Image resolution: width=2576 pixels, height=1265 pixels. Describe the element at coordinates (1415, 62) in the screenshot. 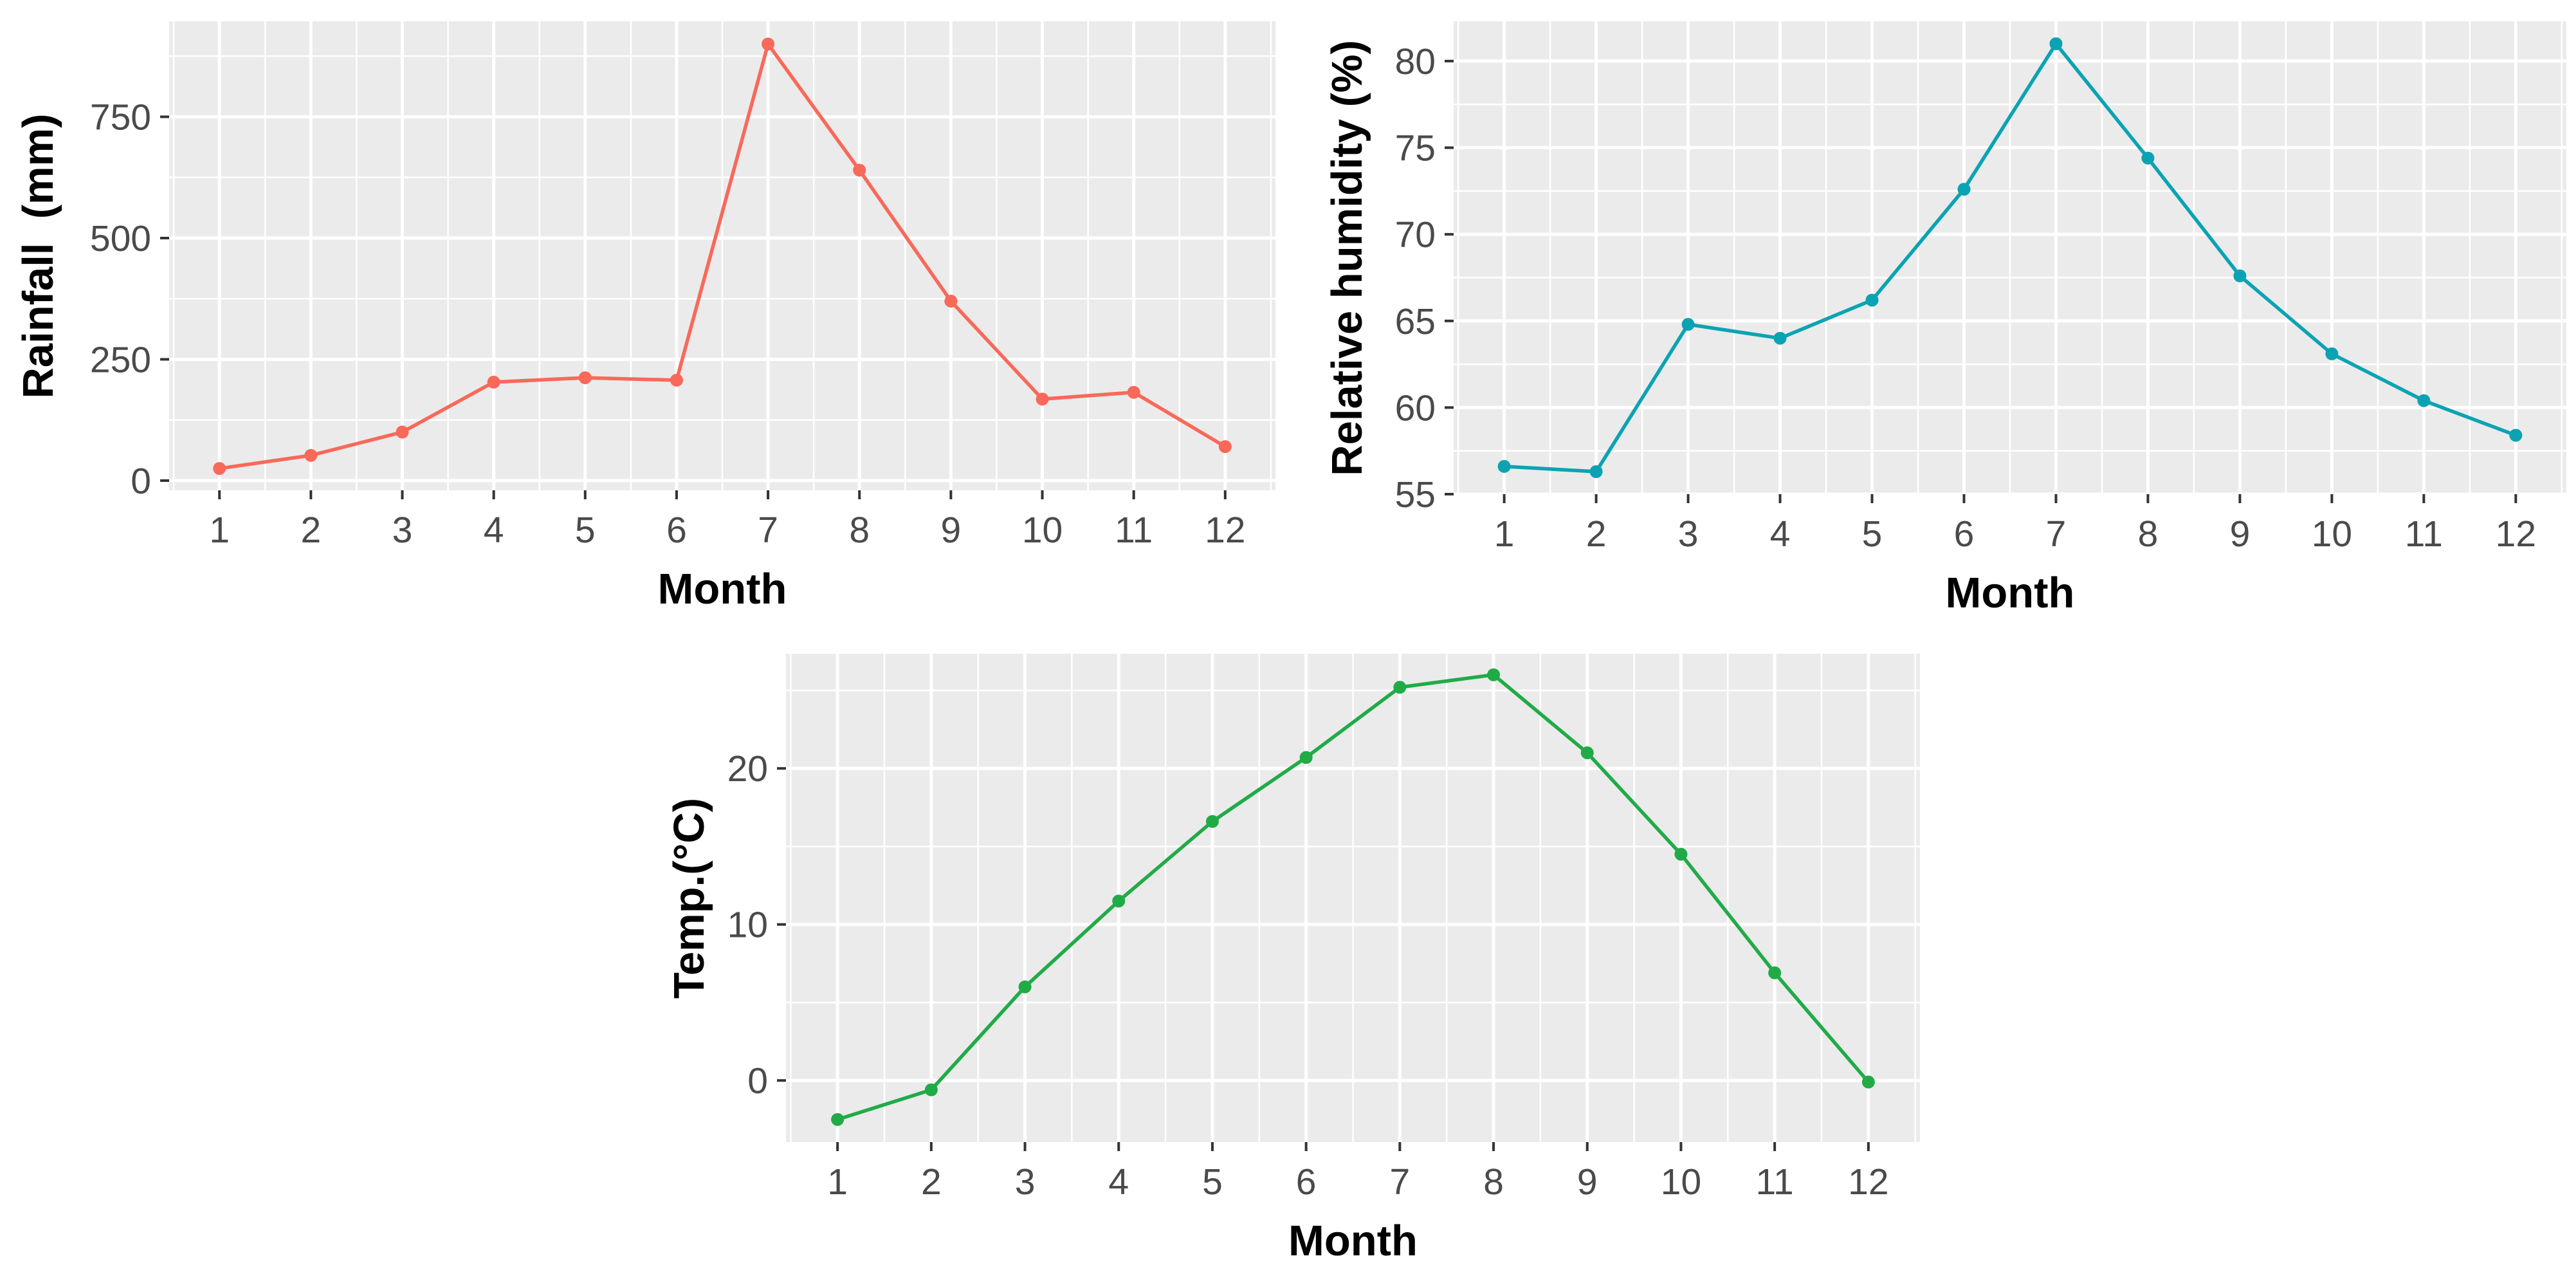

I see `y-tick-label: 80` at that location.